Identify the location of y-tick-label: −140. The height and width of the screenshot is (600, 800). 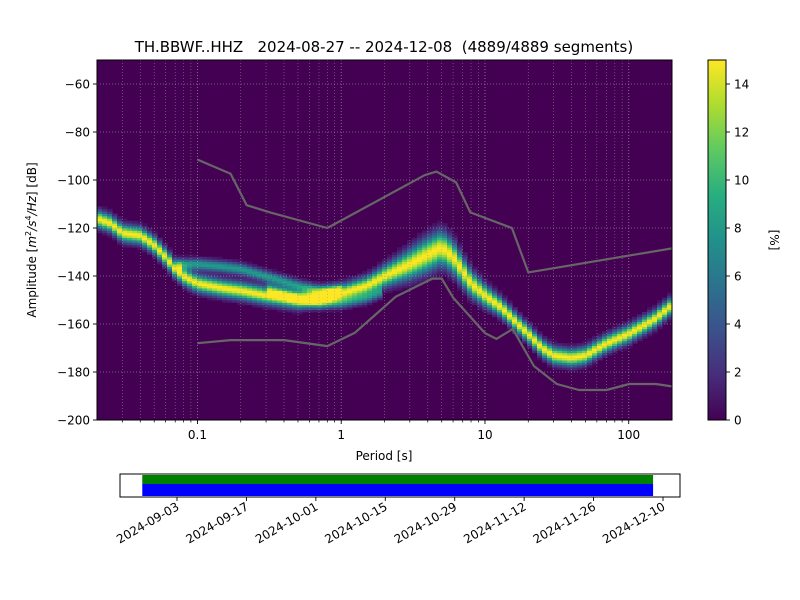
(73, 277).